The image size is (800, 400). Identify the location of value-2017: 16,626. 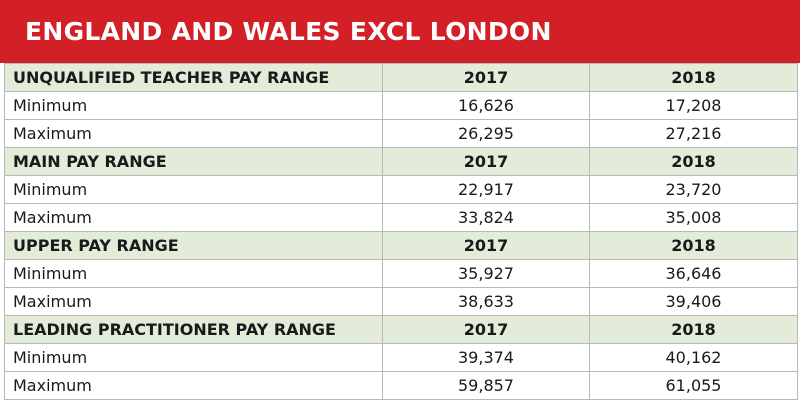
(486, 105).